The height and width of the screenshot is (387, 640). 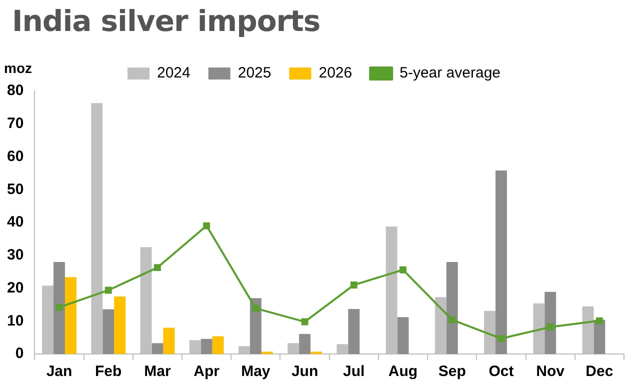 What do you see at coordinates (15, 91) in the screenshot?
I see `y-tick-label: 80` at bounding box center [15, 91].